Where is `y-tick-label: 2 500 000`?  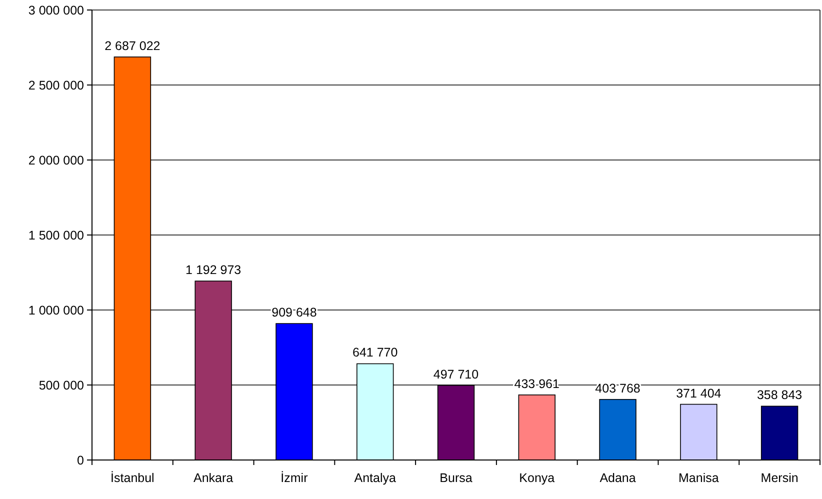
y-tick-label: 2 500 000 is located at coordinates (56, 85).